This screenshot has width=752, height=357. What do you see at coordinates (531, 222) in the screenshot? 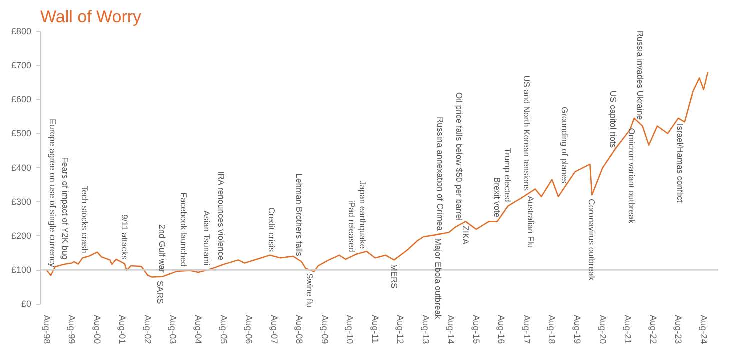
I see `annotation: Australian Flu` at bounding box center [531, 222].